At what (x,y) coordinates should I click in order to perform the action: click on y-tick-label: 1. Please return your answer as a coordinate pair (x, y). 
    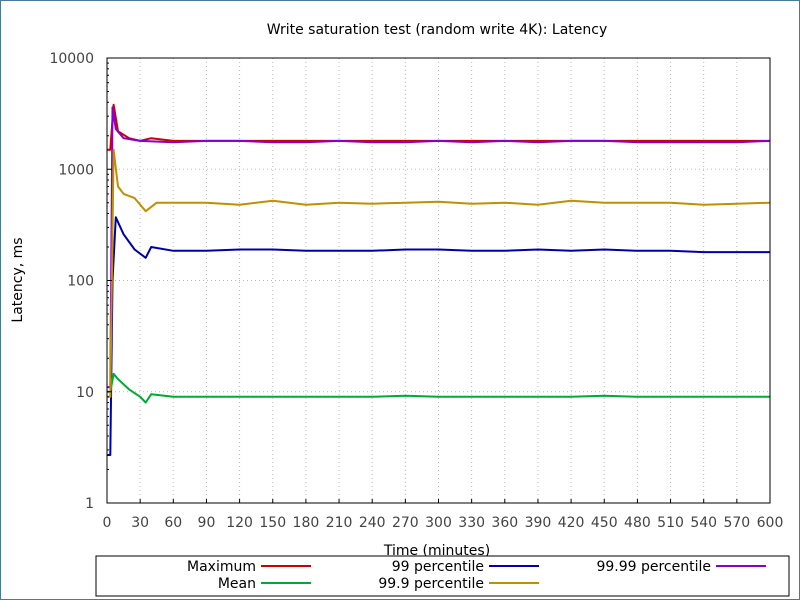
    Looking at the image, I should click on (89, 504).